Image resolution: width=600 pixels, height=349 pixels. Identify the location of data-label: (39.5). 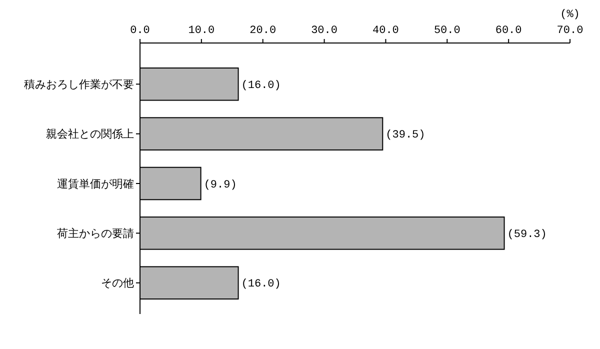
(406, 136).